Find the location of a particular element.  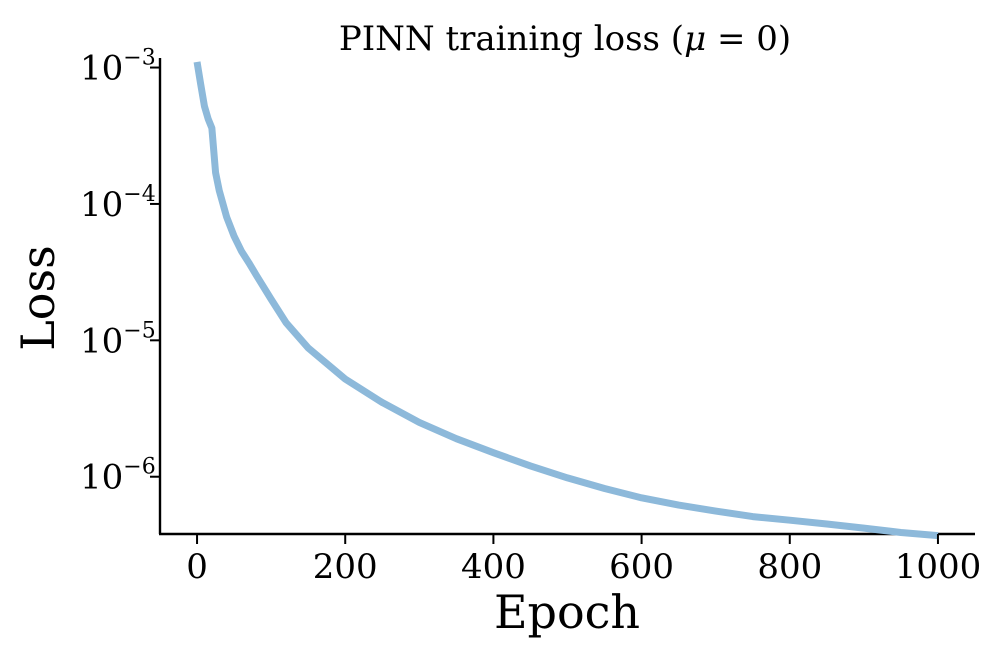

y-tick-label: 10⁻⁴ is located at coordinates (118, 203).